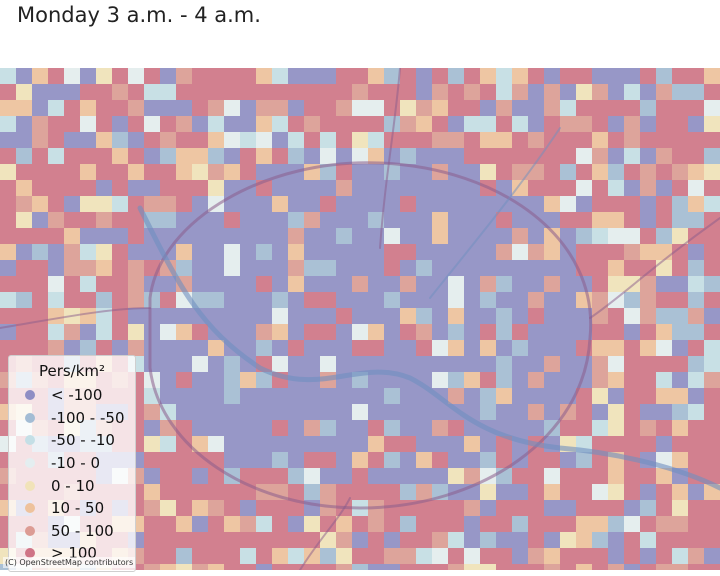 This screenshot has width=720, height=576. Describe the element at coordinates (69, 562) in the screenshot. I see `map-attribution: (C) OpenStreetMap contributors` at that location.